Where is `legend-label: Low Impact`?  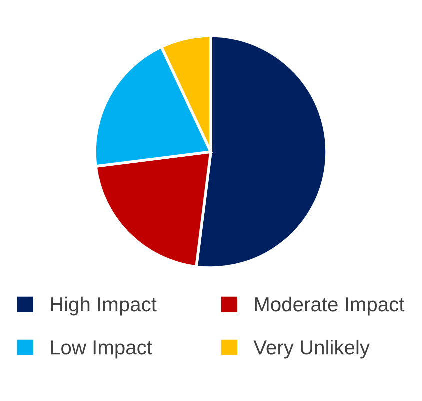
legend-label: Low Impact is located at coordinates (101, 349).